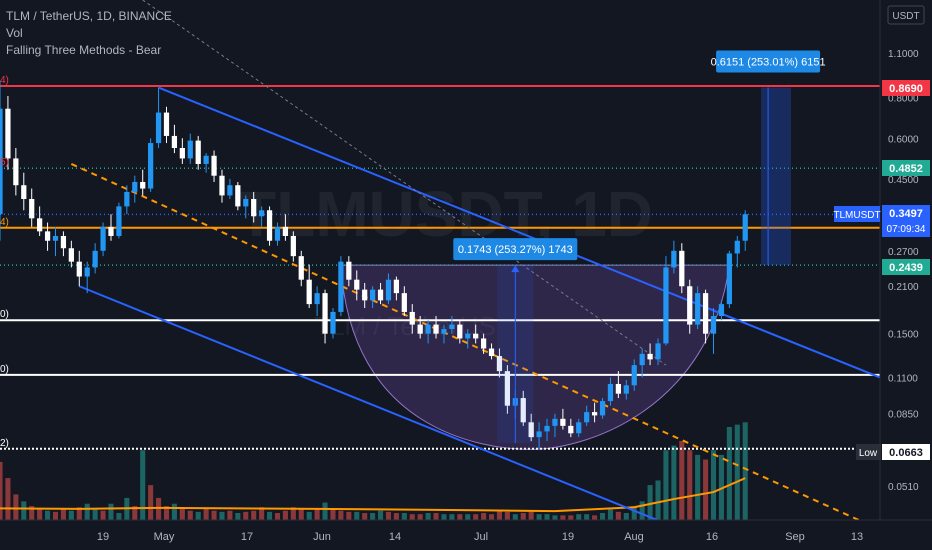  What do you see at coordinates (480, 537) in the screenshot?
I see `time-axis-ticks: 19 May 17 Jun 14 Jul 19 Aug 16 Sep 13` at bounding box center [480, 537].